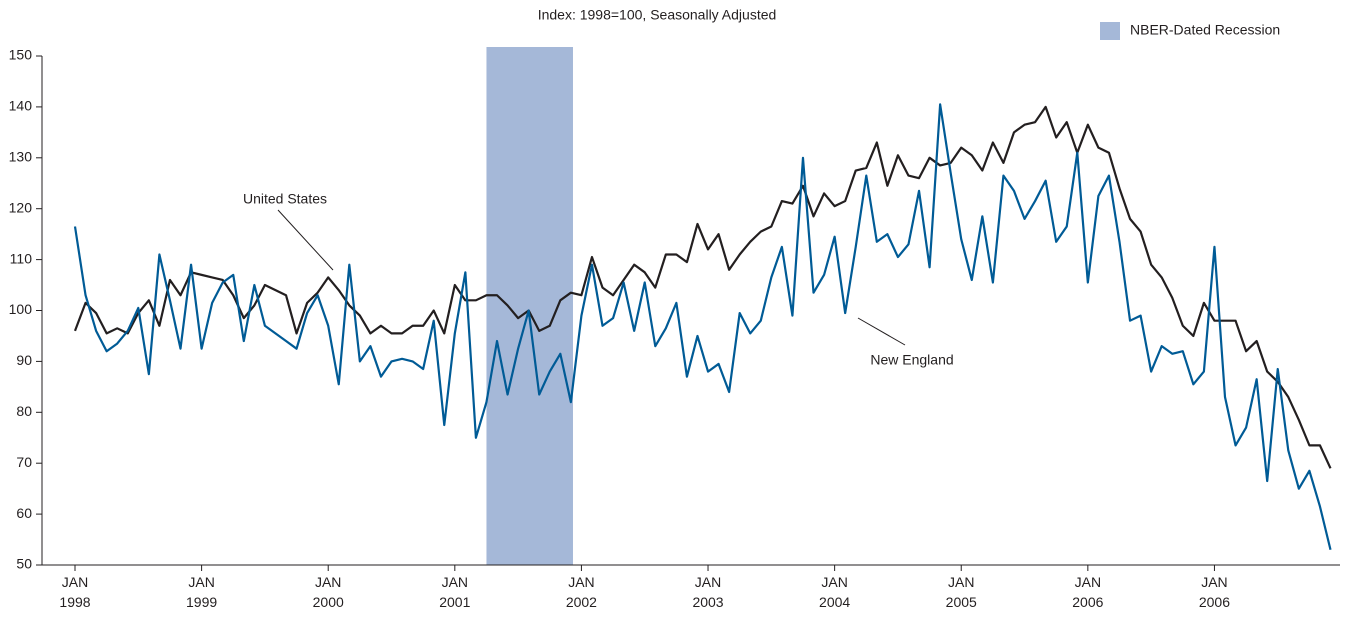  Describe the element at coordinates (24, 513) in the screenshot. I see `y-tick-label: 60` at that location.